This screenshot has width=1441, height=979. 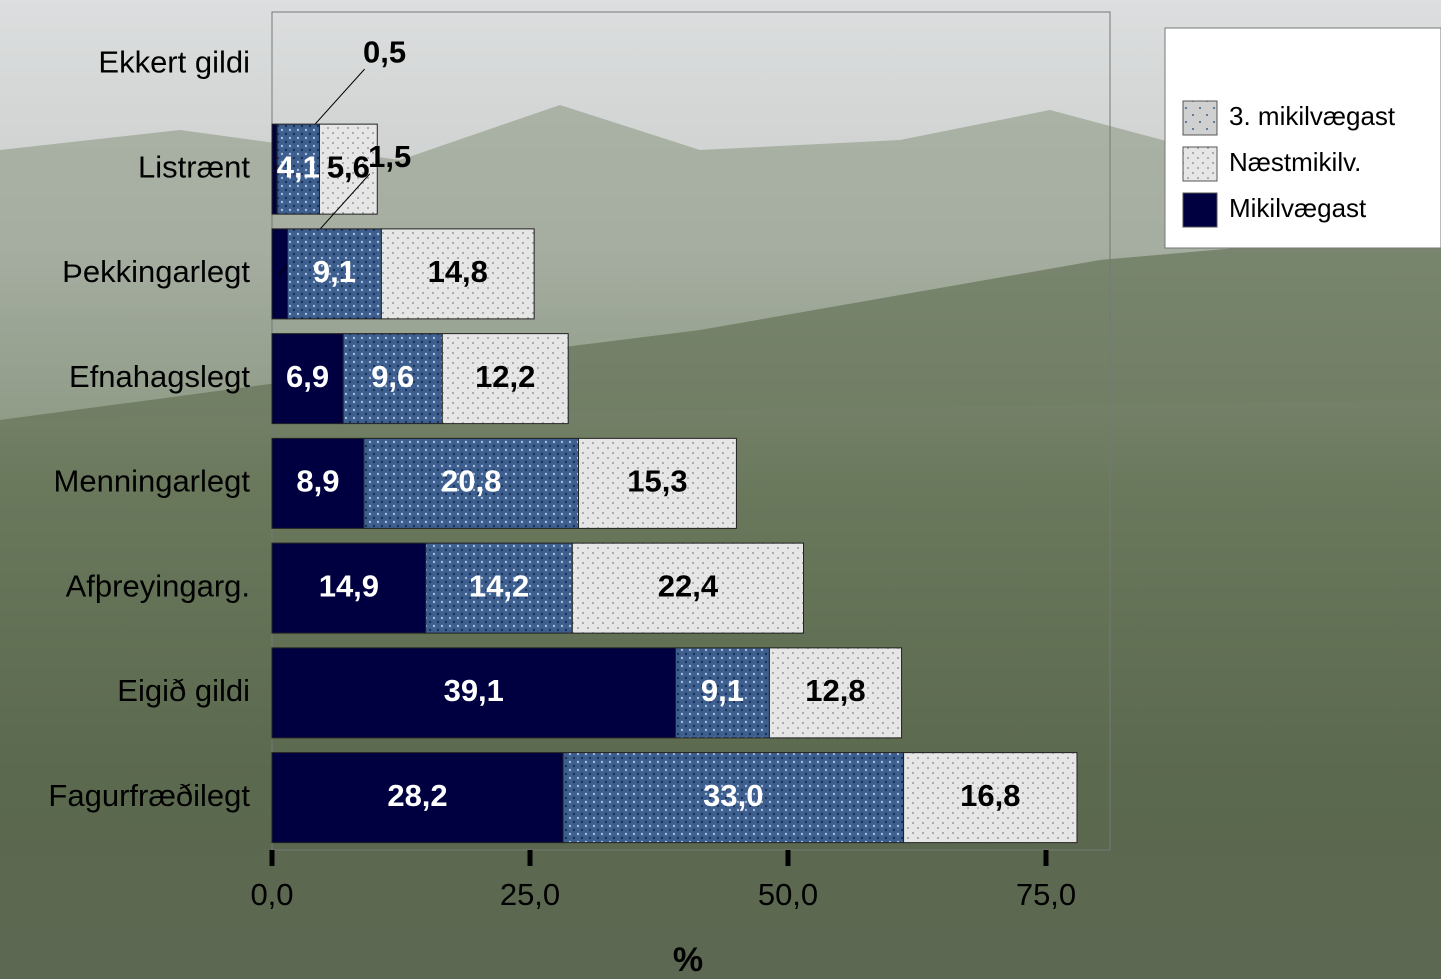 What do you see at coordinates (788, 894) in the screenshot?
I see `x-tick-label: 50,0` at bounding box center [788, 894].